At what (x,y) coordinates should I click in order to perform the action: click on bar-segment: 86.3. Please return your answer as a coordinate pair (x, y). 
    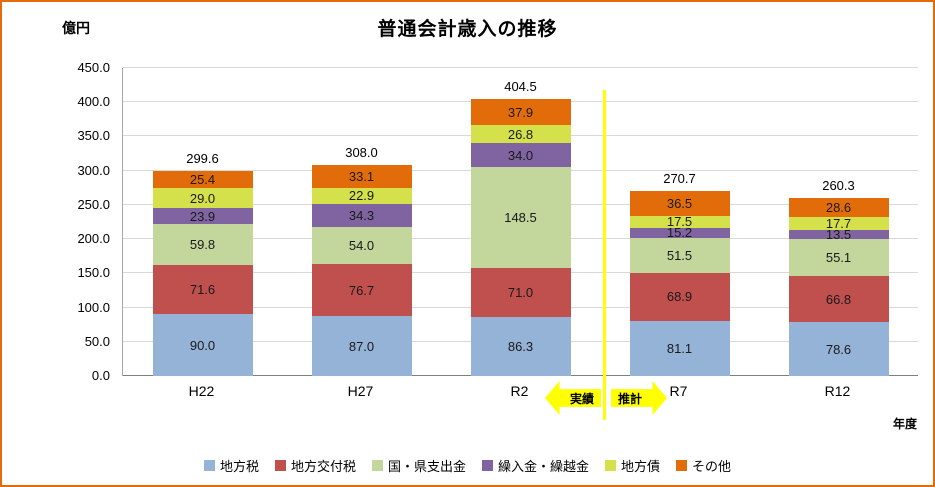
    Looking at the image, I should click on (520, 346).